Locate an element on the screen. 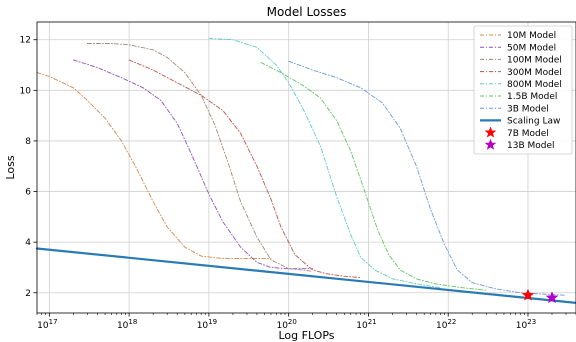 This screenshot has width=576, height=342. x-tick-label: 1022 is located at coordinates (446, 324).